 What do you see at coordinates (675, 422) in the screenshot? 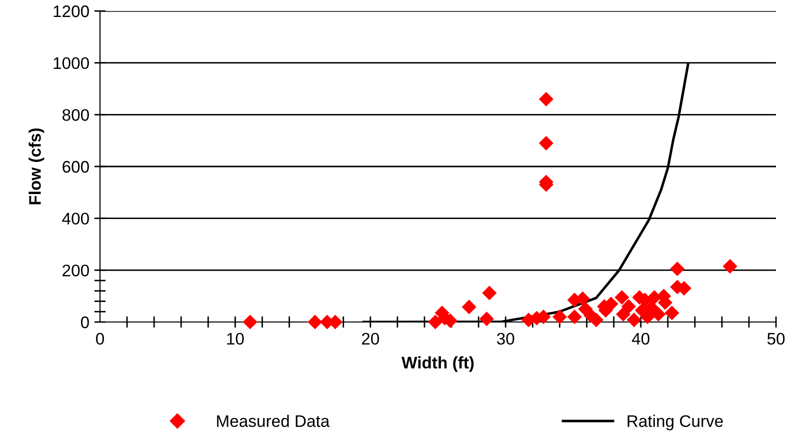
I see `legend-label: Rating Curve` at bounding box center [675, 422].